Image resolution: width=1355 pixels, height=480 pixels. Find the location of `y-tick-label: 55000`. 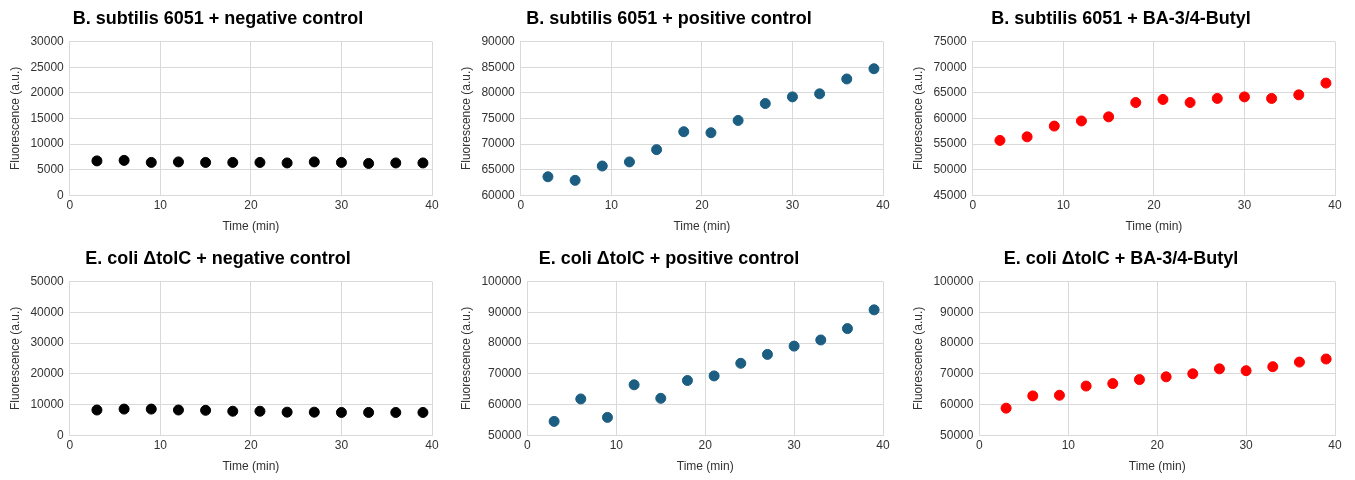

y-tick-label: 55000 is located at coordinates (950, 143).